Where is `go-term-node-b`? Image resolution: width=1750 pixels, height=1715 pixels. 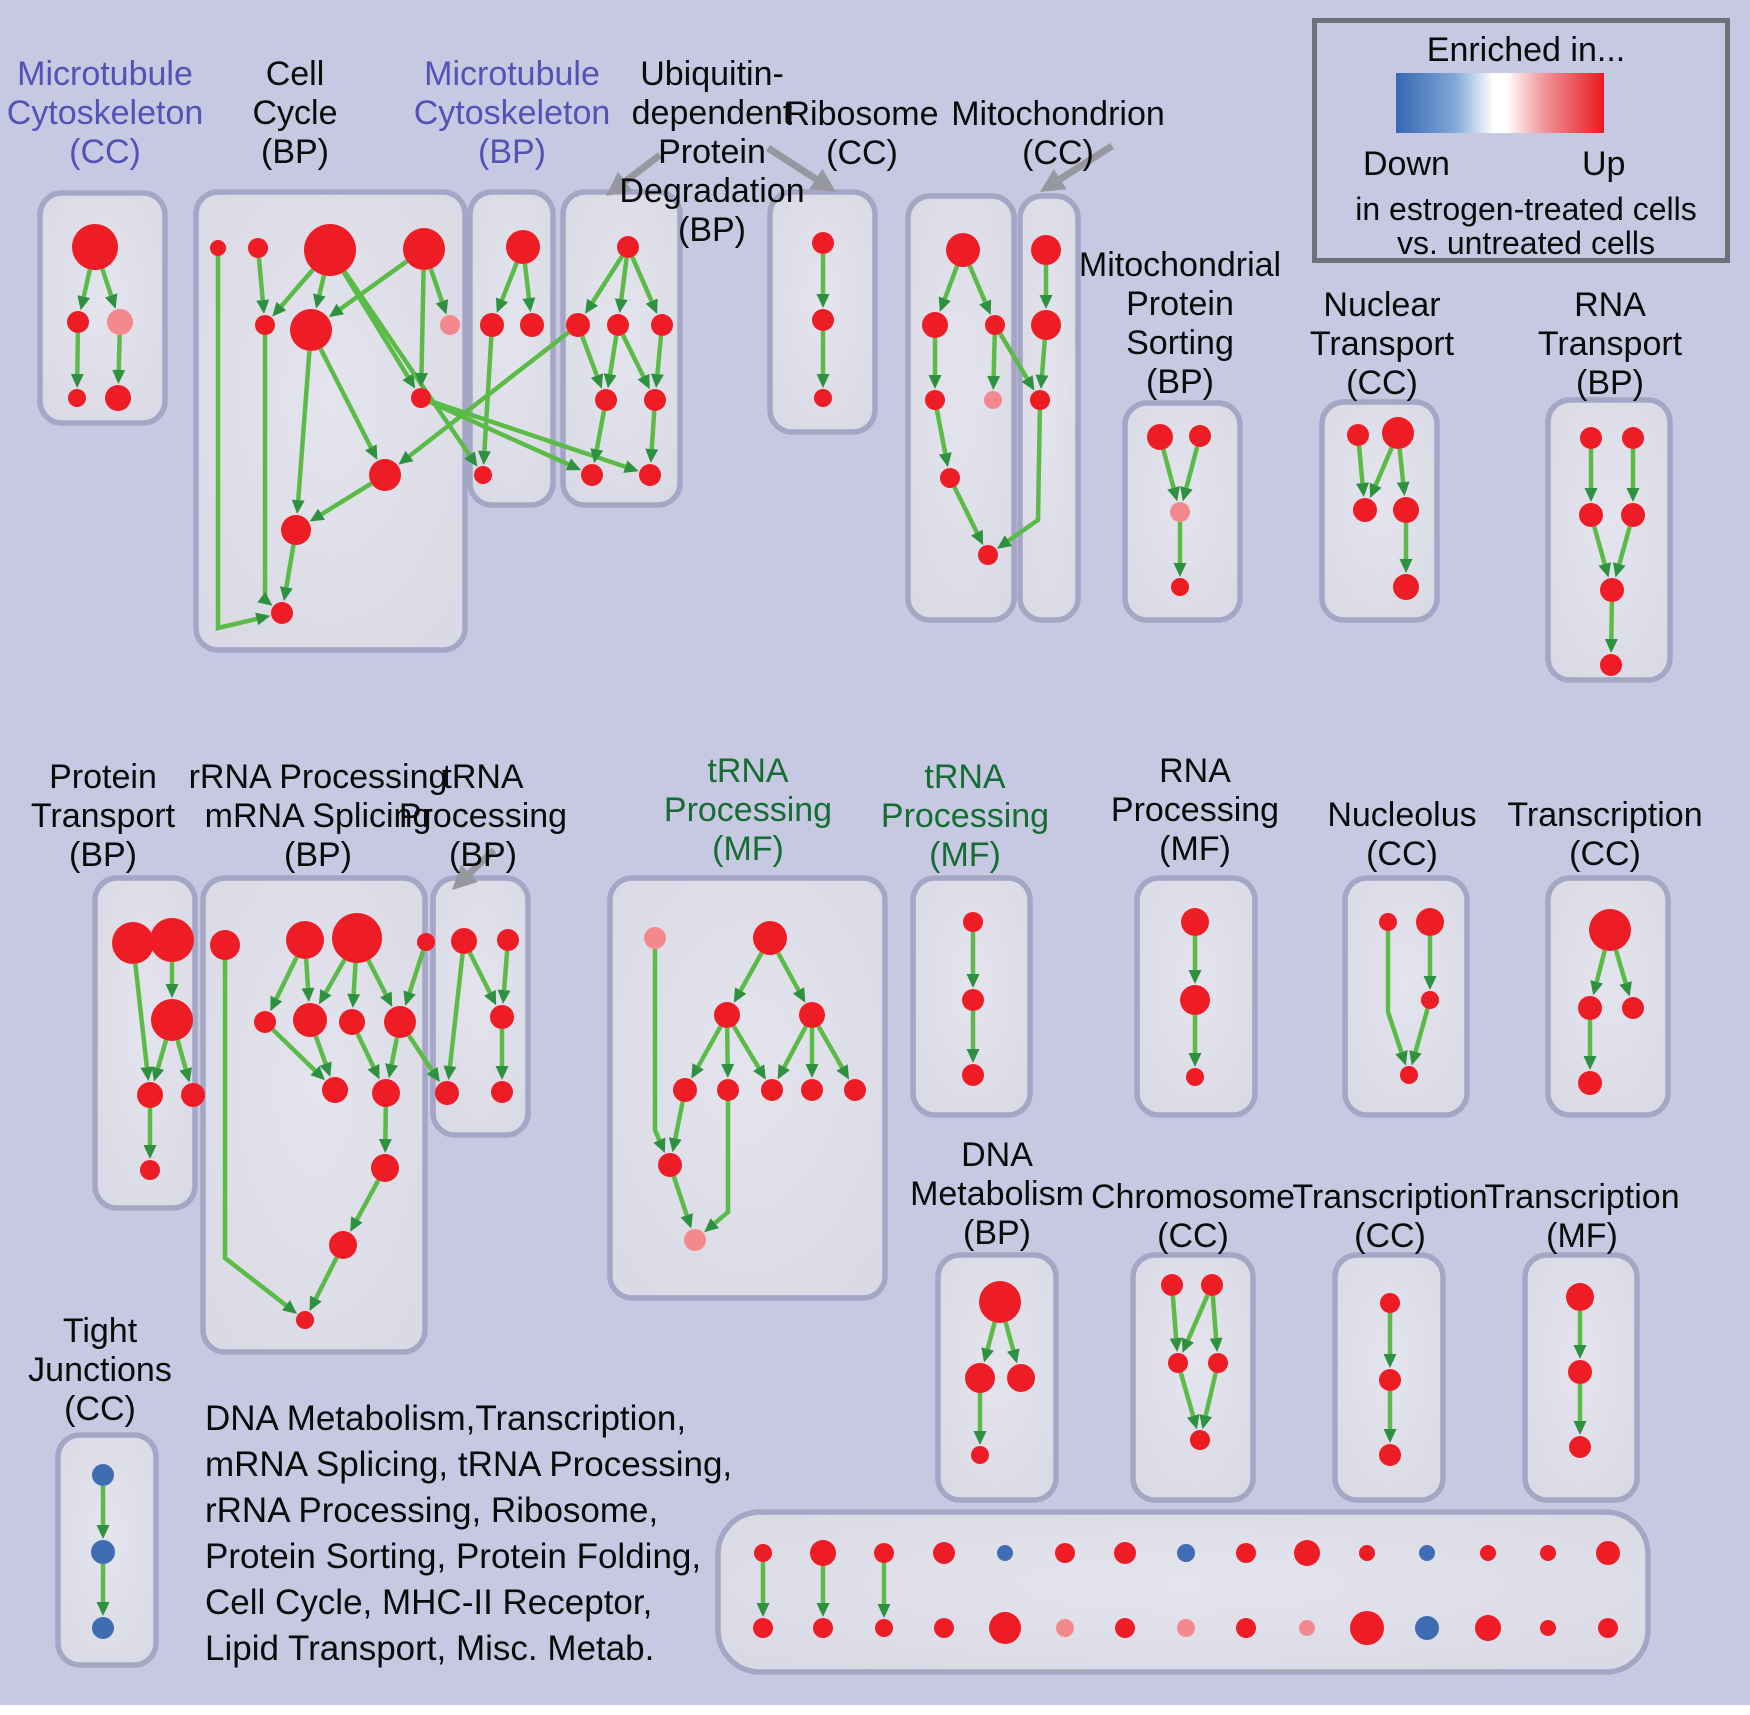 go-term-node-b is located at coordinates (258, 248).